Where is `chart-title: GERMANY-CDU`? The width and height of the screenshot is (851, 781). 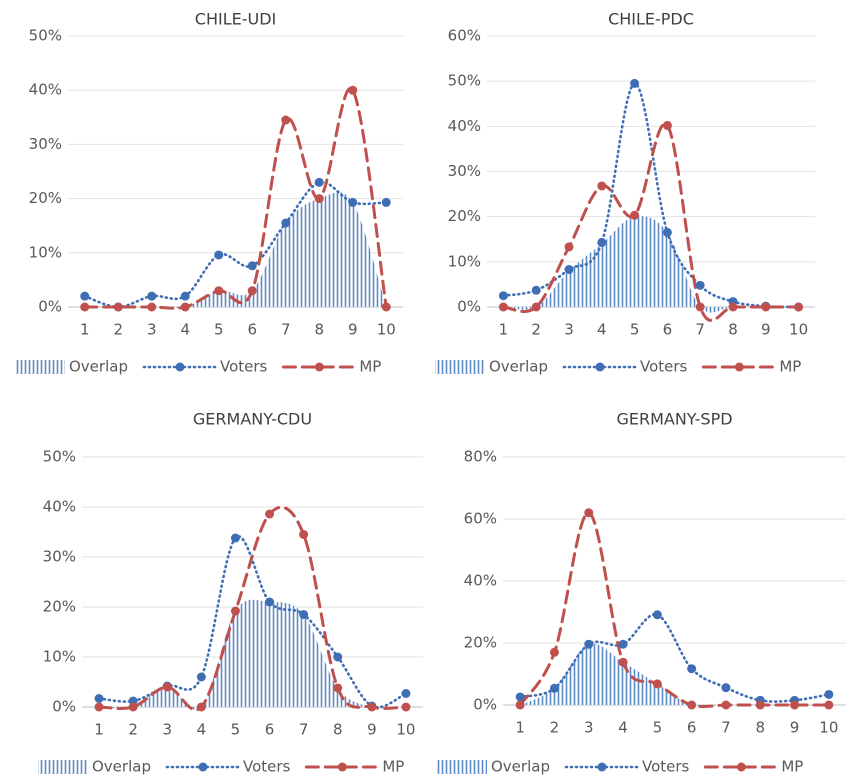
chart-title: GERMANY-CDU is located at coordinates (252, 419).